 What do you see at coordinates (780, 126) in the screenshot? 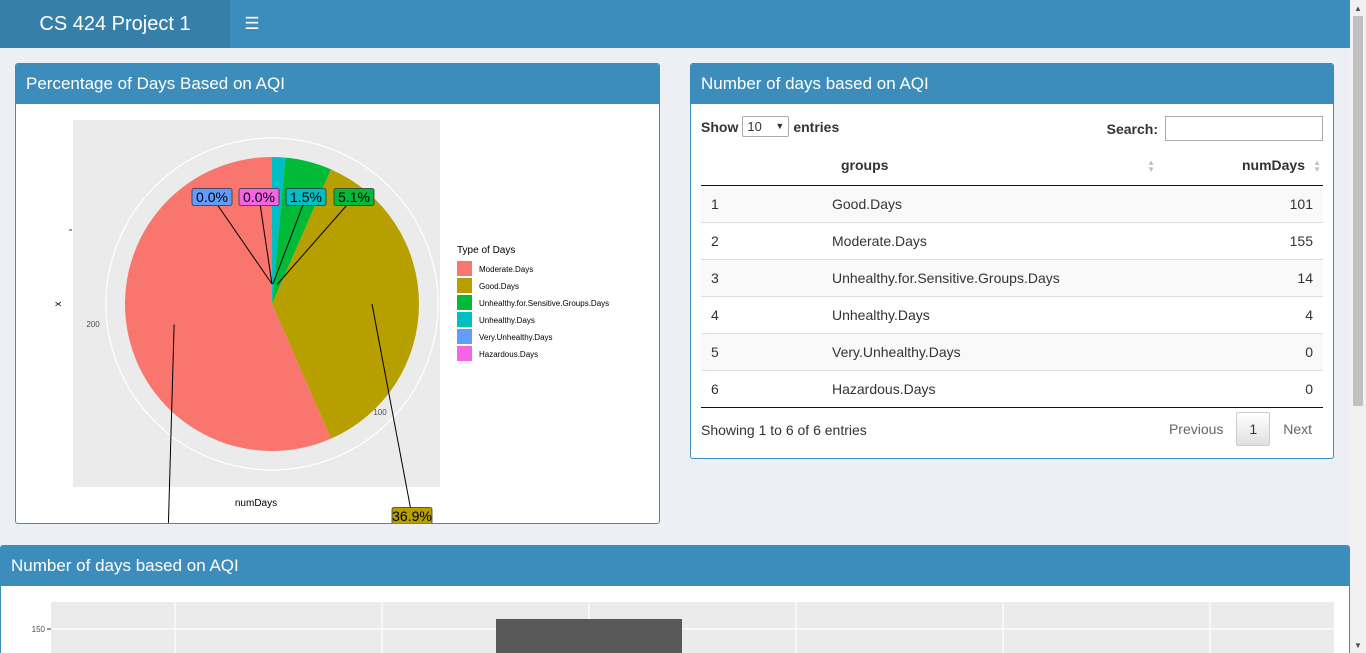
I see `dropdown-arrow-icon: ▼` at bounding box center [780, 126].